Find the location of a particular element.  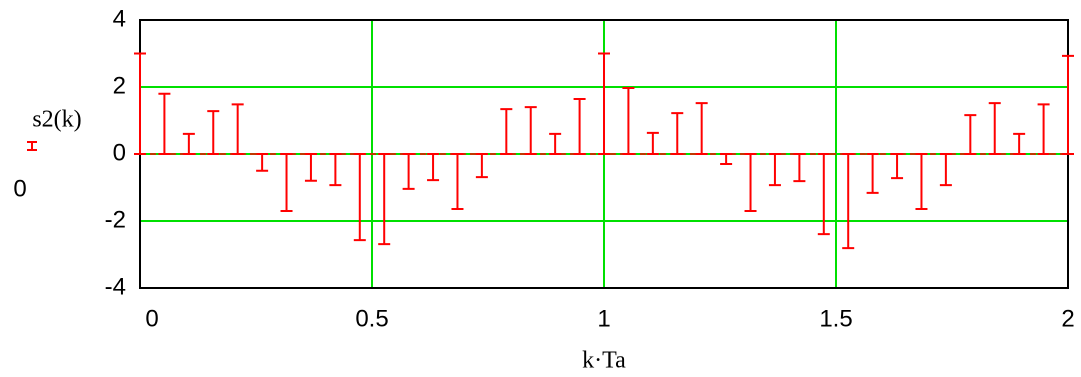

y-tick-label: -2 is located at coordinates (115, 219).